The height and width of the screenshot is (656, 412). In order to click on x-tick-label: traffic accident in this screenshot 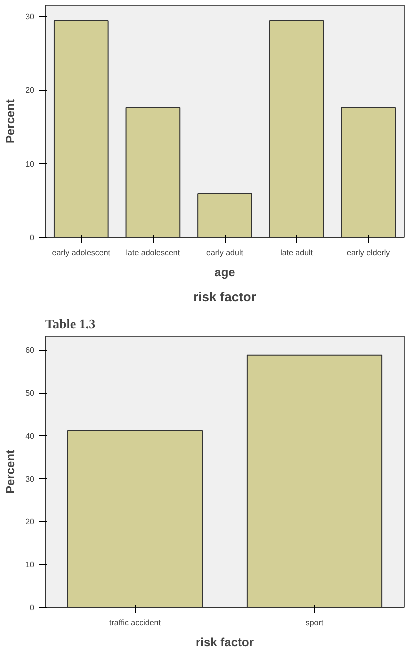, I will do `click(136, 623)`.